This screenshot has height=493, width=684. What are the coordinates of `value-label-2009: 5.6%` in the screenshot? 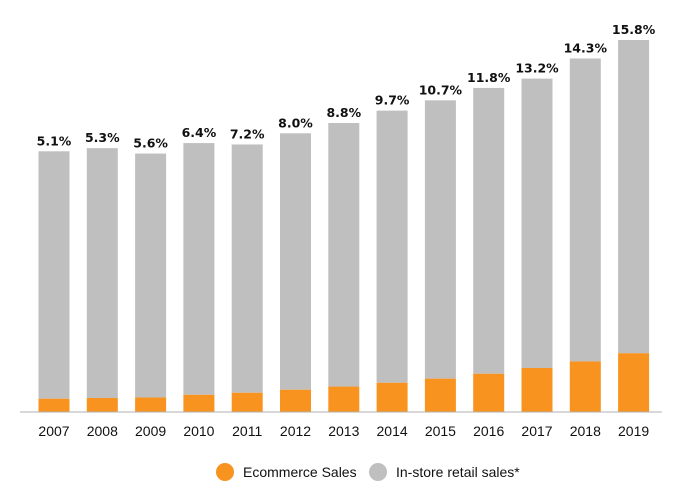 It's located at (150, 143).